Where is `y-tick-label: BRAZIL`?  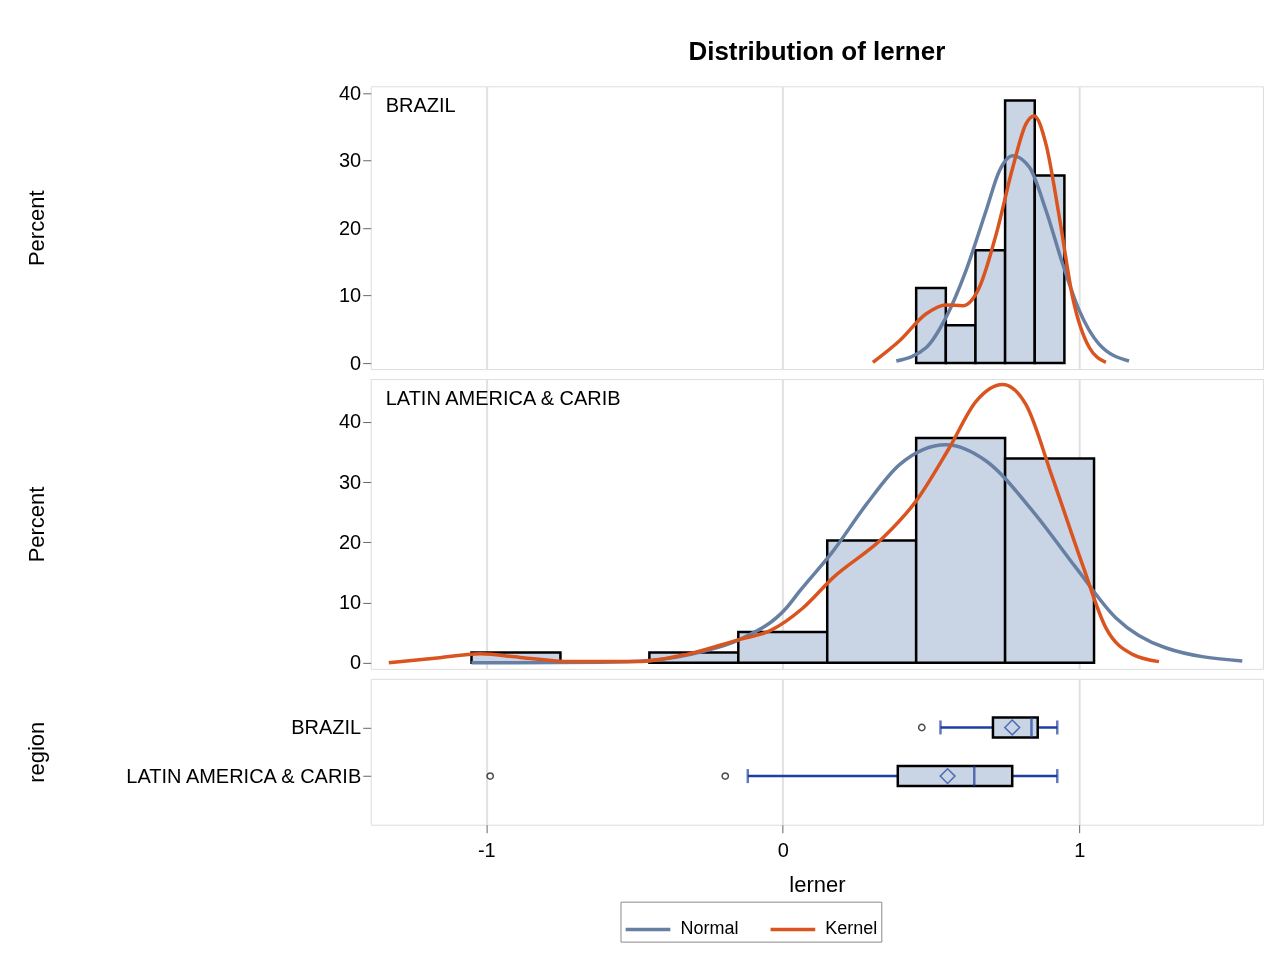
y-tick-label: BRAZIL is located at coordinates (326, 726).